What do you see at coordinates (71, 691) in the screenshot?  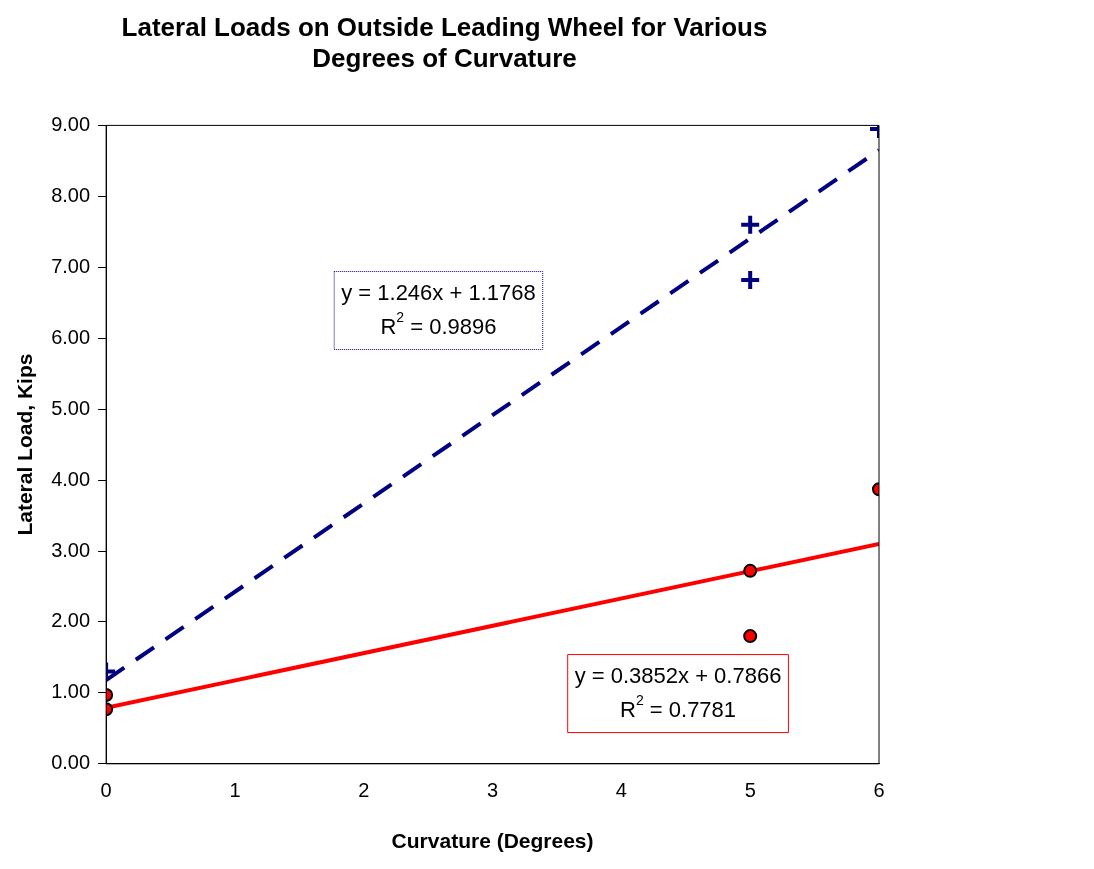 I see `y-tick-label: 1.00` at bounding box center [71, 691].